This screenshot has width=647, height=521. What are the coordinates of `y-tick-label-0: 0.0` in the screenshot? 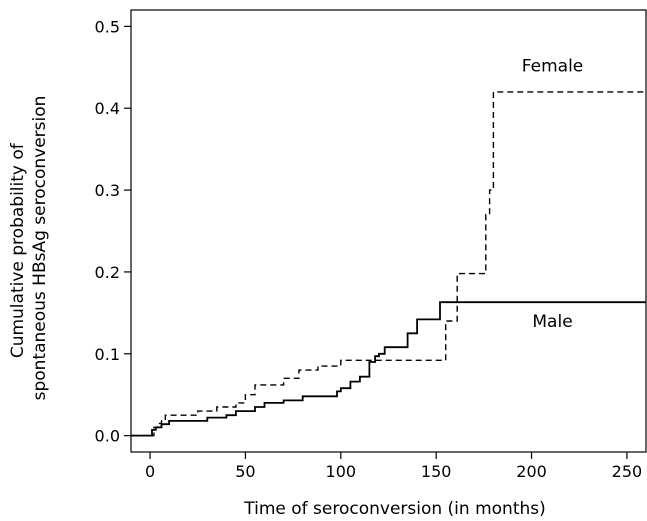 It's located at (107, 436).